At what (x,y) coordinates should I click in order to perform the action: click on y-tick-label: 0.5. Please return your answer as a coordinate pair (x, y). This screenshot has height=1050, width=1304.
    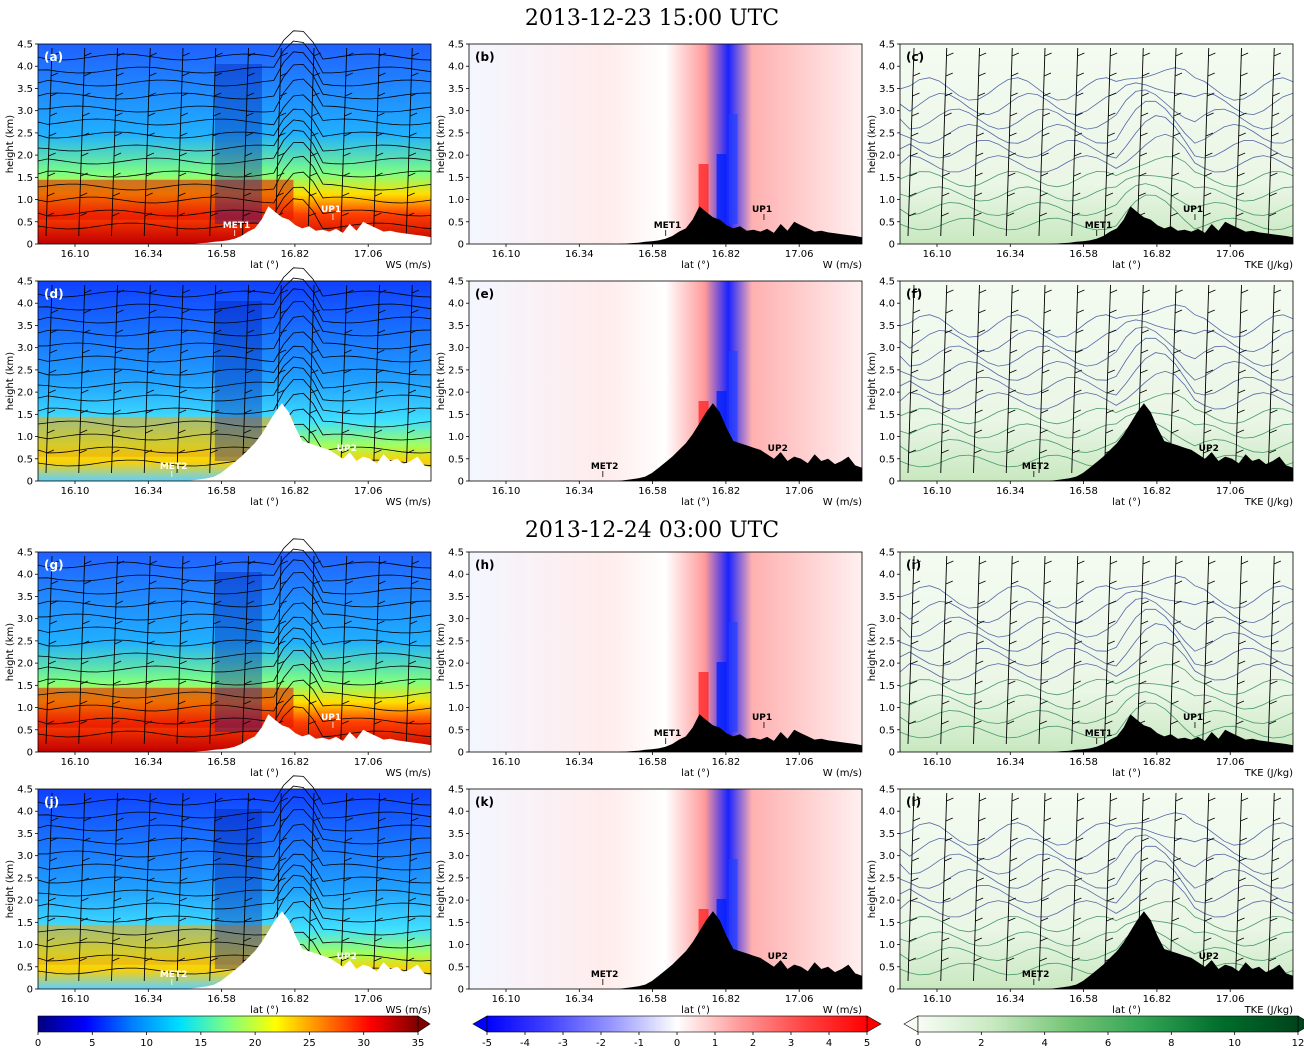
    Looking at the image, I should click on (25, 967).